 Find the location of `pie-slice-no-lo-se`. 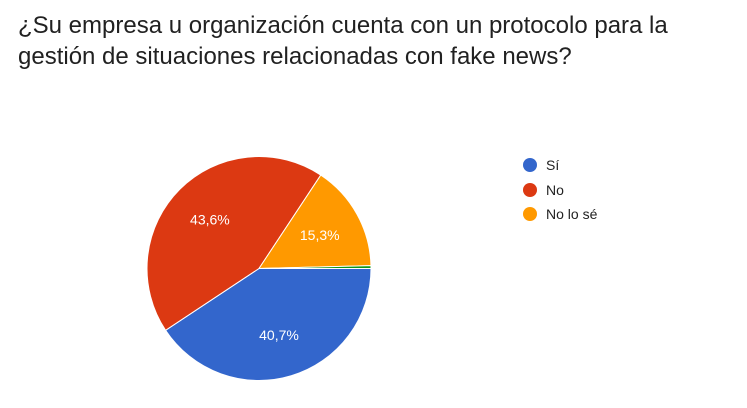

pie-slice-no-lo-se is located at coordinates (315, 222).